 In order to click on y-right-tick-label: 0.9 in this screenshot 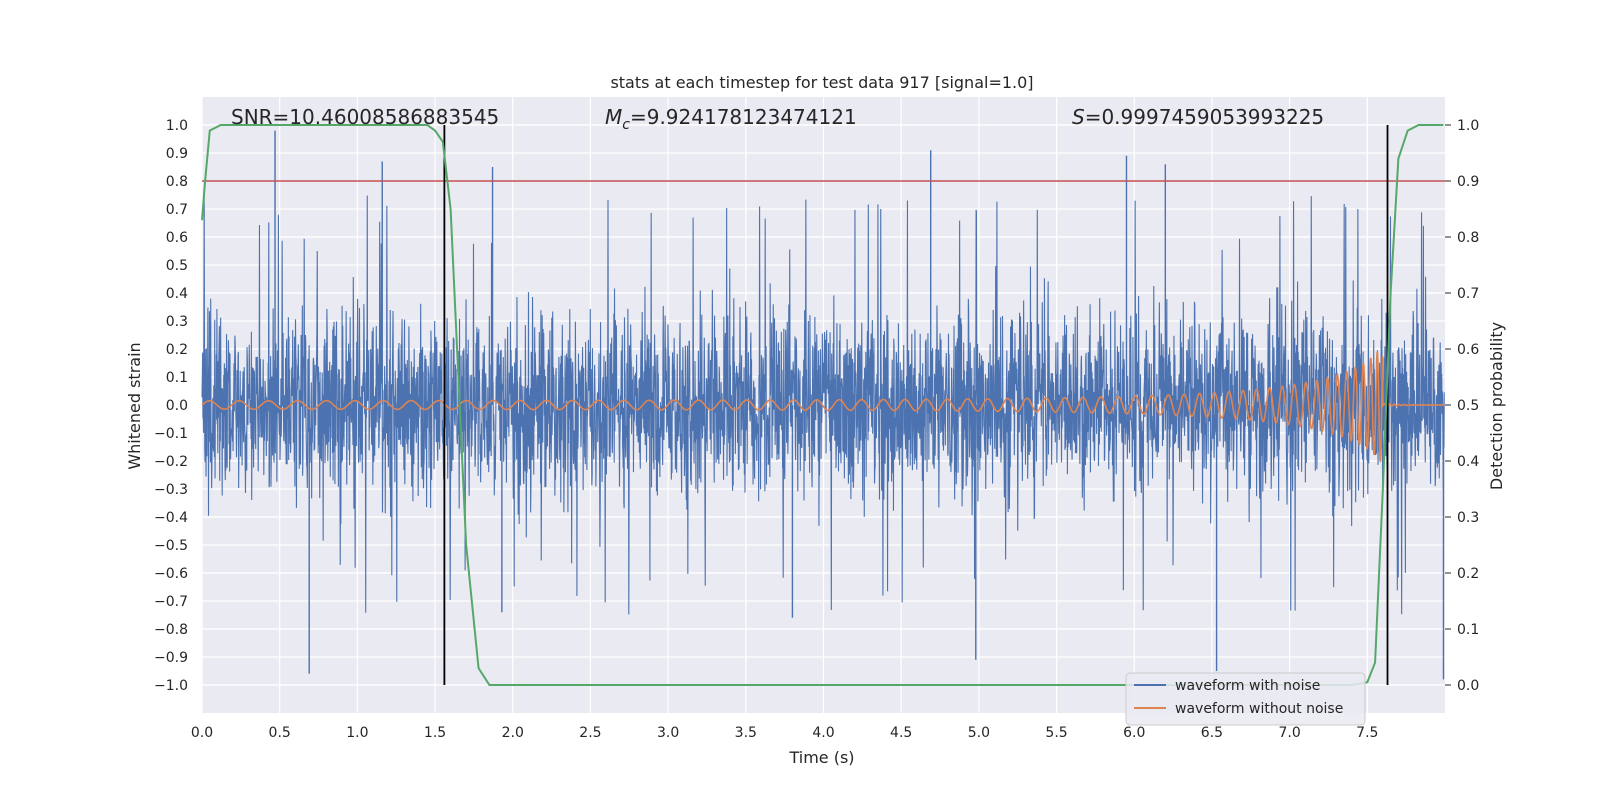, I will do `click(1468, 182)`.